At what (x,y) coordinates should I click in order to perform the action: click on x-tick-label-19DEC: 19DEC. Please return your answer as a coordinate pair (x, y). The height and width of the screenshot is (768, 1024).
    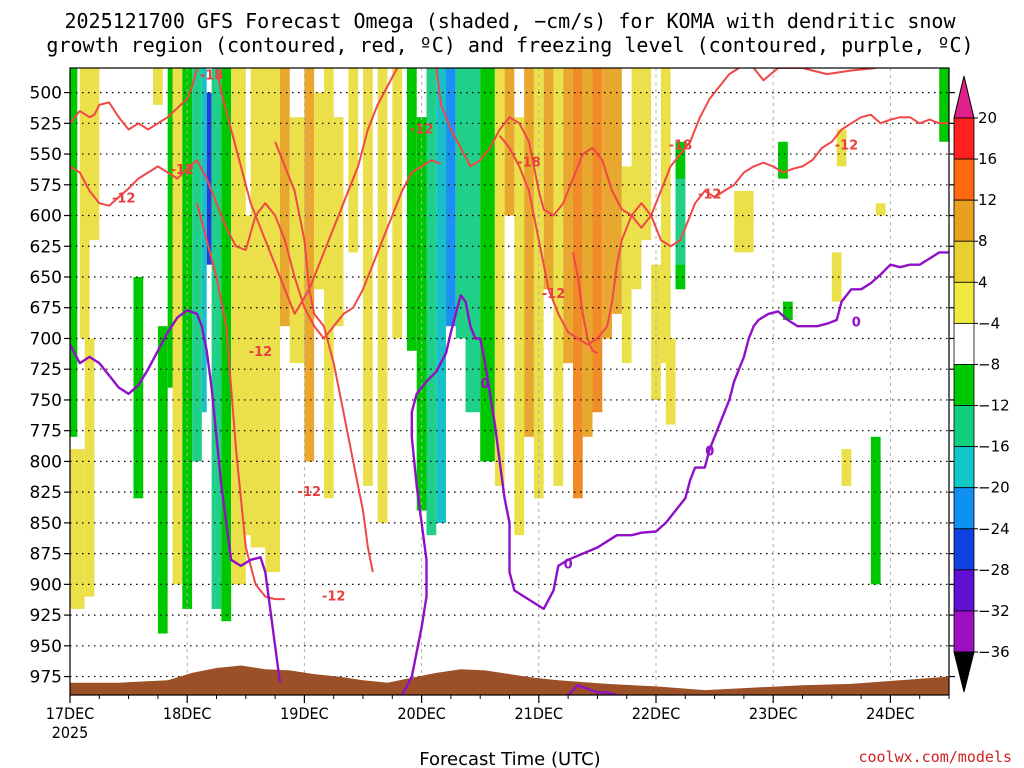
    Looking at the image, I should click on (304, 713).